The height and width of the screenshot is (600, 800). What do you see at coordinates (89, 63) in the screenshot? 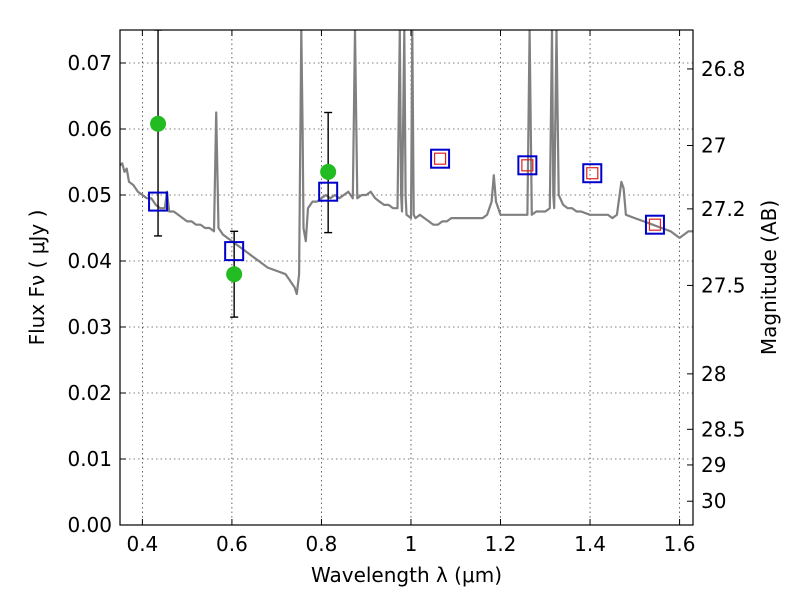
I see `y-tick-label: 0.07` at bounding box center [89, 63].